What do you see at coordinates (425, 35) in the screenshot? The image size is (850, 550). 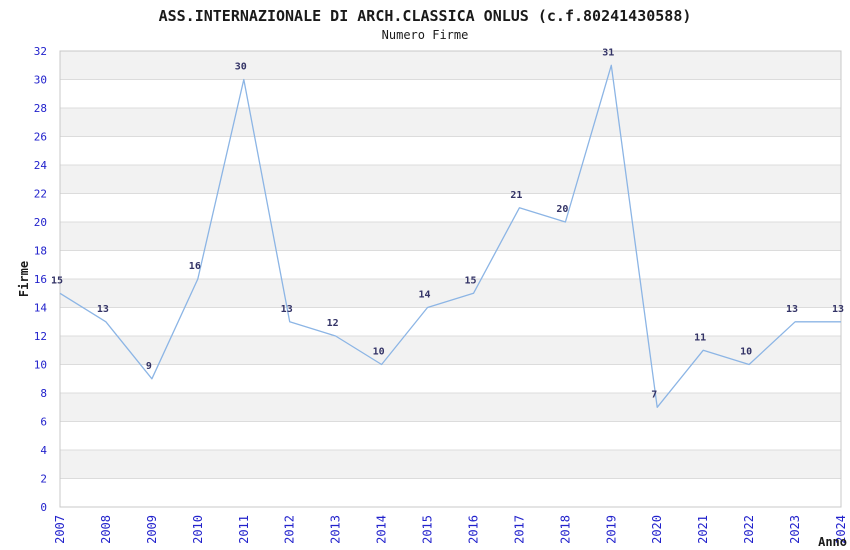 I see `chart-subtitle: Numero Firme` at bounding box center [425, 35].